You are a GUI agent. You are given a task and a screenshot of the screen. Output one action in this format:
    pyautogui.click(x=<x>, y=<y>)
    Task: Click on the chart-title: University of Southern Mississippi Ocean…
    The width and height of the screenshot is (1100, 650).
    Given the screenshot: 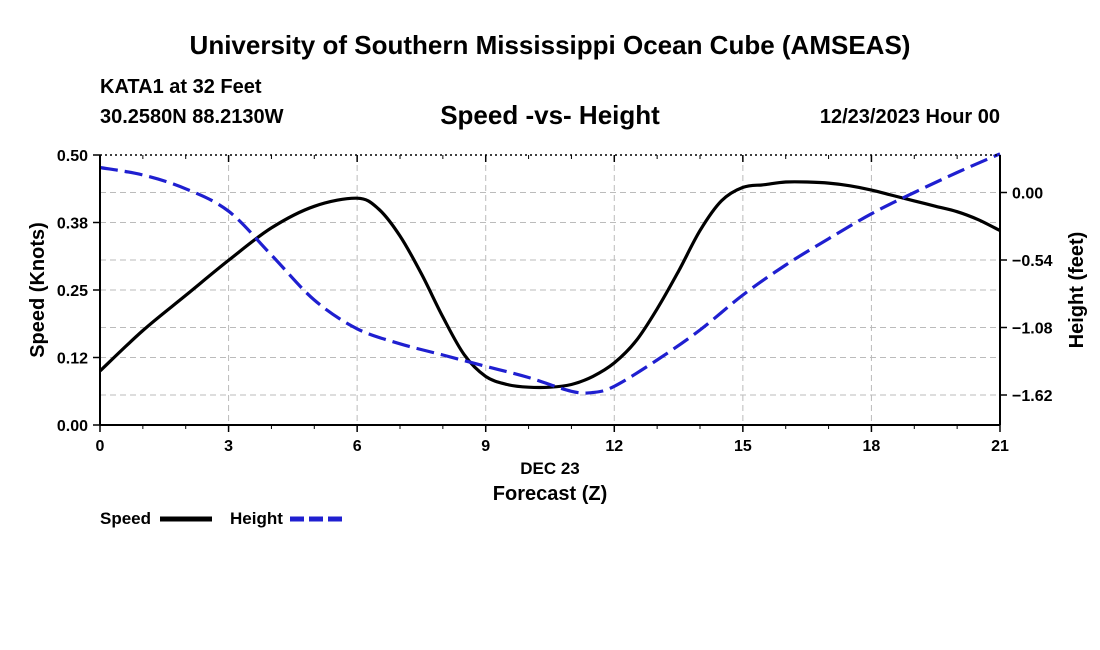 What is the action you would take?
    pyautogui.click(x=550, y=45)
    